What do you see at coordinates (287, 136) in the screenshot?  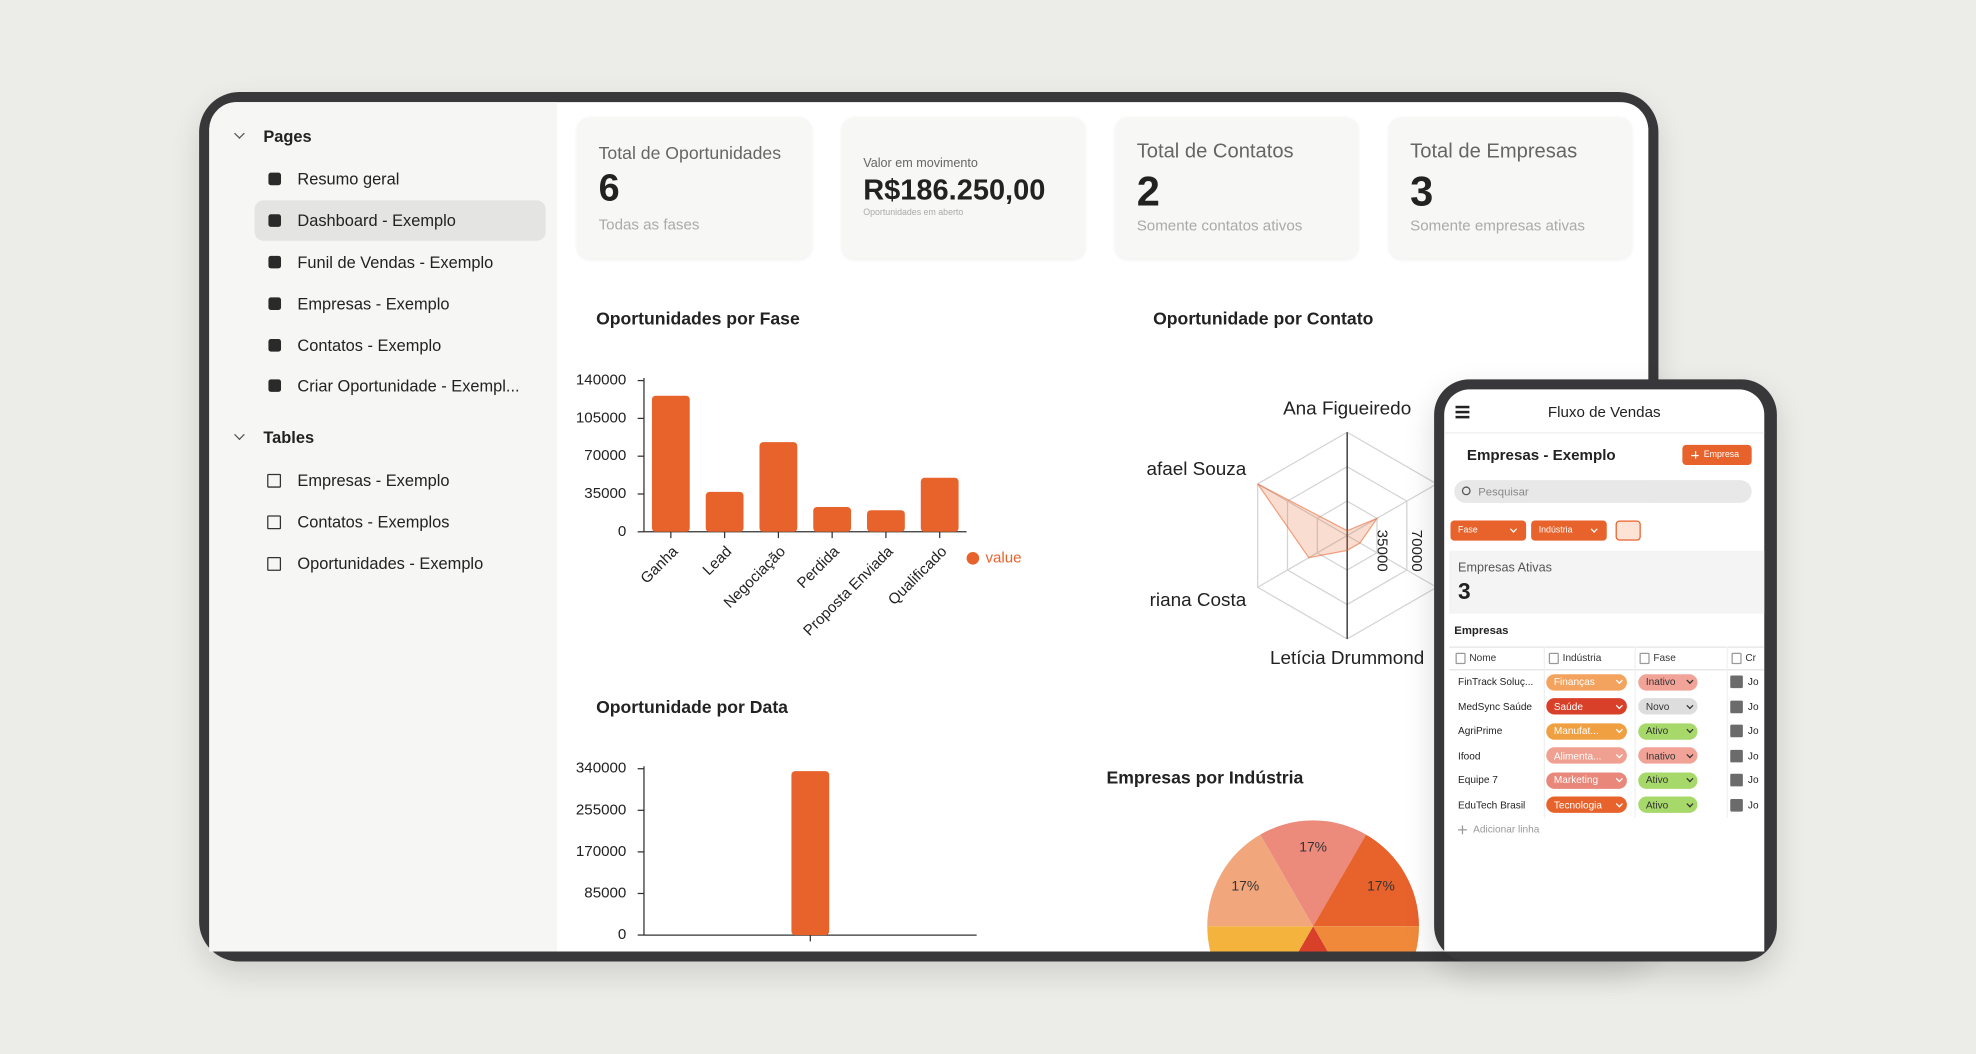 I see `section-title: Pages` at bounding box center [287, 136].